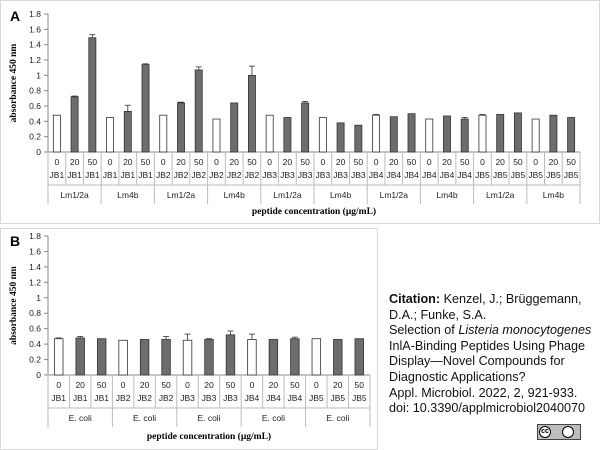 The image size is (600, 450). I want to click on by-icon, so click(568, 432).